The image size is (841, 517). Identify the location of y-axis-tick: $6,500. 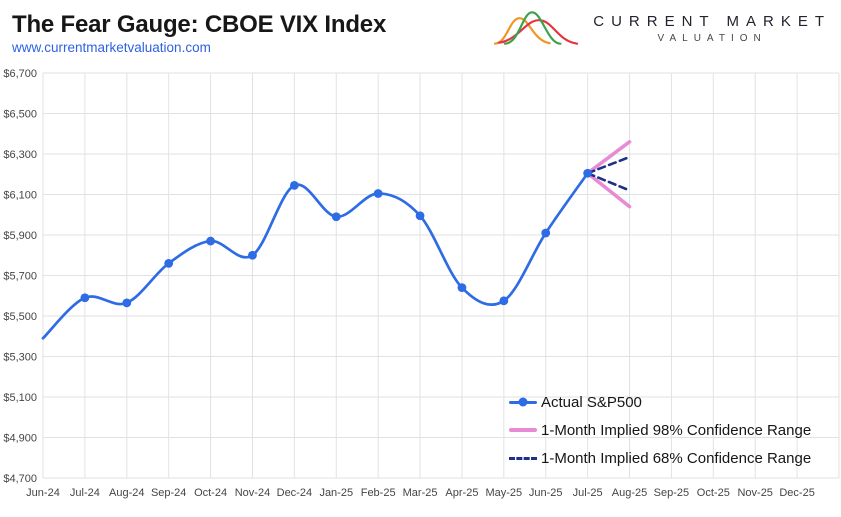
(20, 115).